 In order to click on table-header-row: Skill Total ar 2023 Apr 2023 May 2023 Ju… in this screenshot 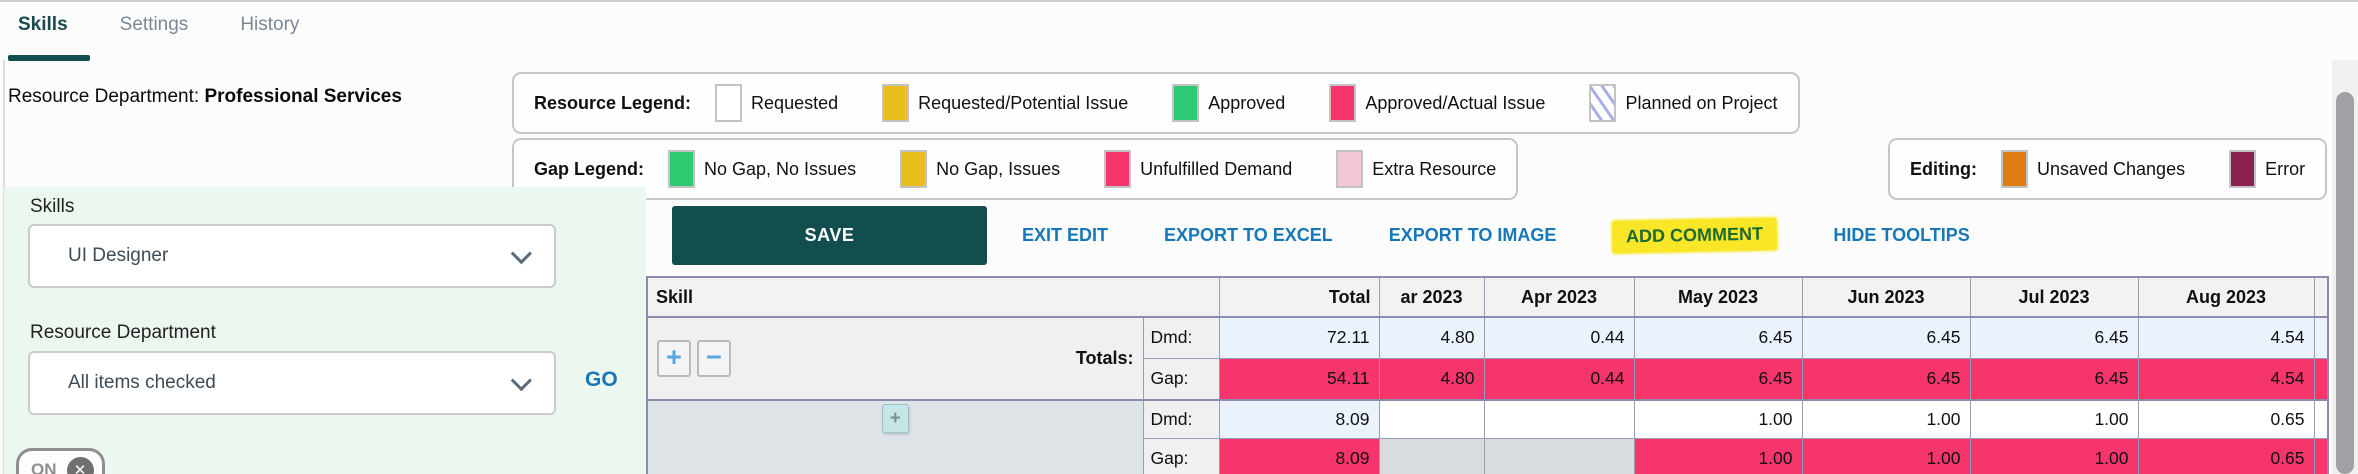, I will do `click(1487, 297)`.